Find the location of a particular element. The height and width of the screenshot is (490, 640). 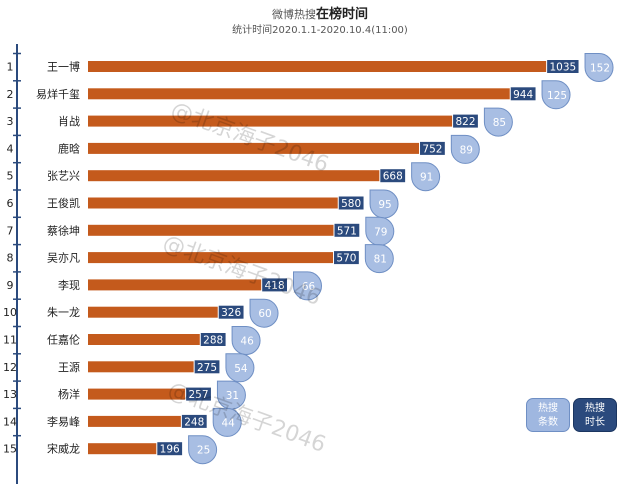

value-label: 571 is located at coordinates (347, 231).